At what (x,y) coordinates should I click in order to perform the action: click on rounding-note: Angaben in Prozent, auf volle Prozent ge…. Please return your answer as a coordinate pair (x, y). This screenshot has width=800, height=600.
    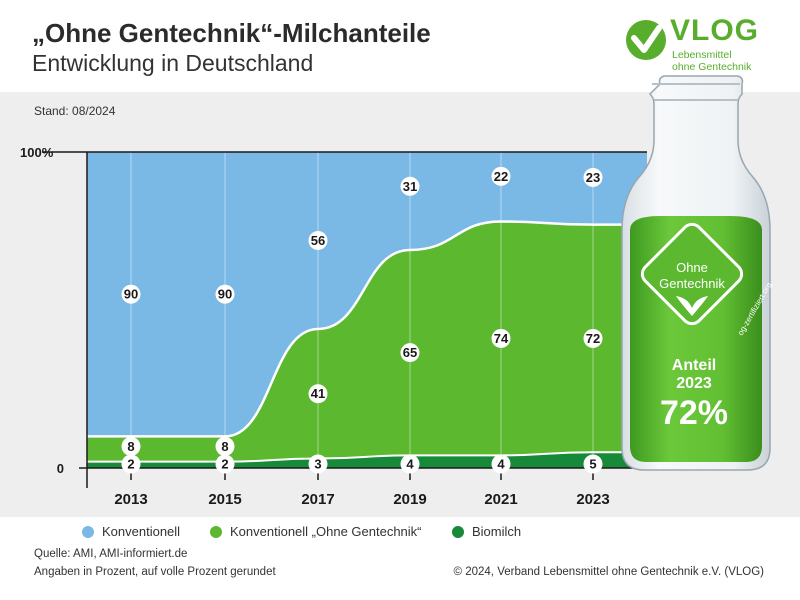
    Looking at the image, I should click on (155, 572).